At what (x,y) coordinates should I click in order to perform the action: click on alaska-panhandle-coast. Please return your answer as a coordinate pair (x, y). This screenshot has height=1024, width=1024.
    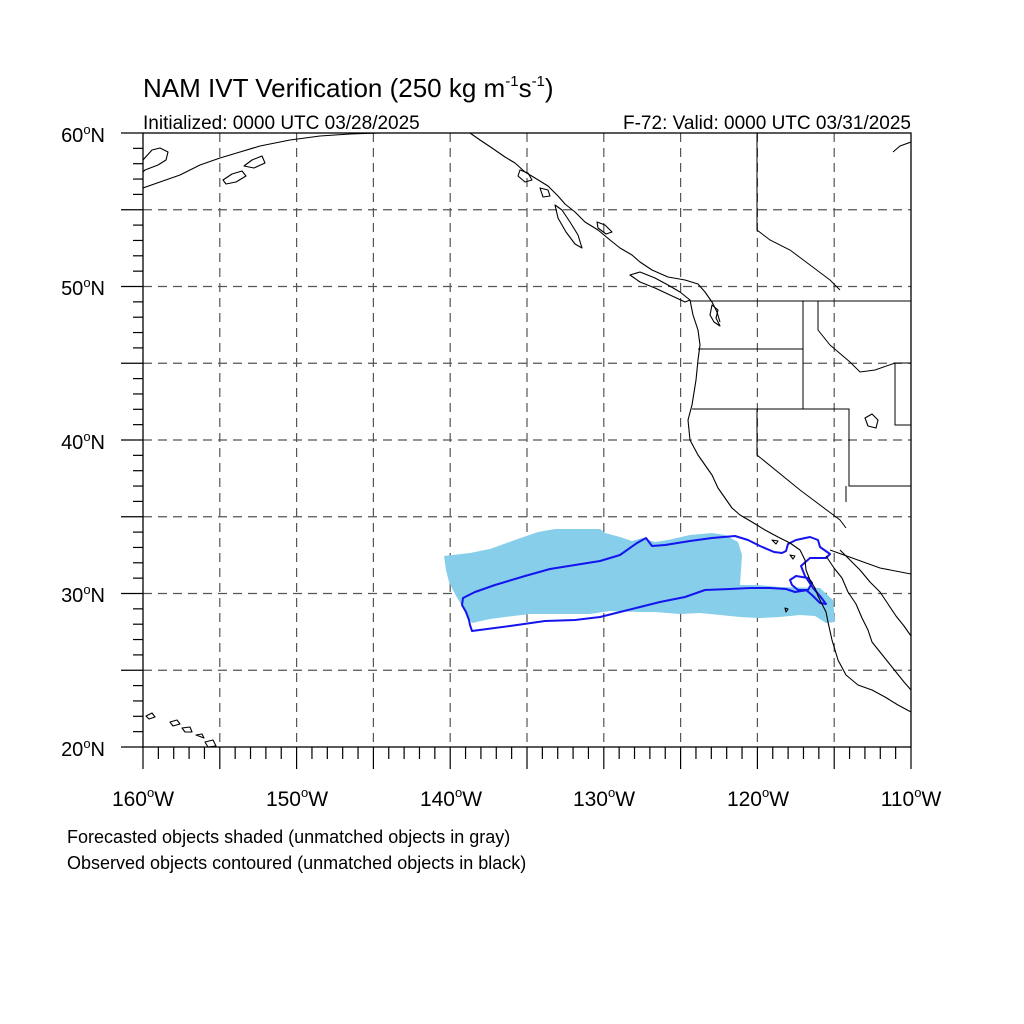
    Looking at the image, I should click on (595, 228).